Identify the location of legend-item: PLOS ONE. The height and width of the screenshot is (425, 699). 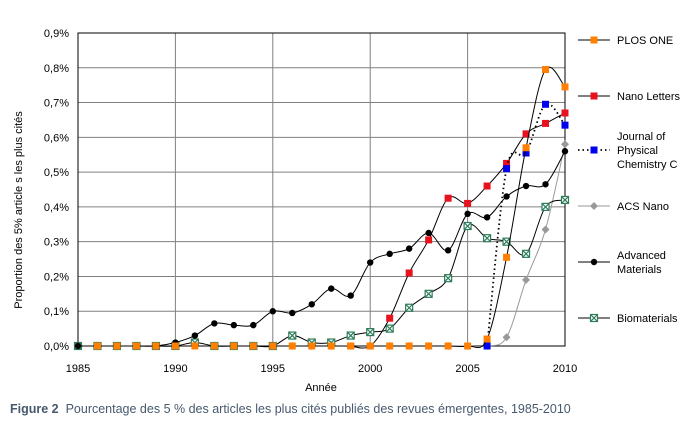
(625, 41).